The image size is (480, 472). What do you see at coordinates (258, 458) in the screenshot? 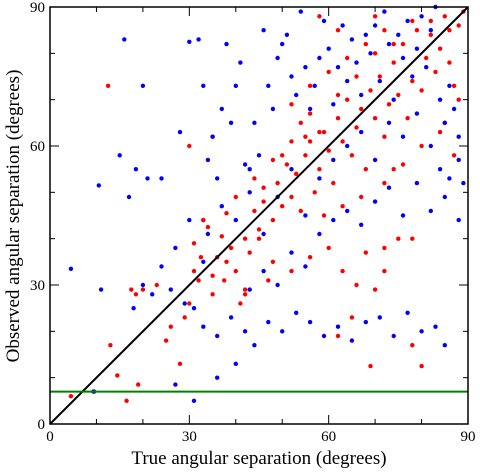
I see `x-axis-title: True angular separation (degrees)` at bounding box center [258, 458].